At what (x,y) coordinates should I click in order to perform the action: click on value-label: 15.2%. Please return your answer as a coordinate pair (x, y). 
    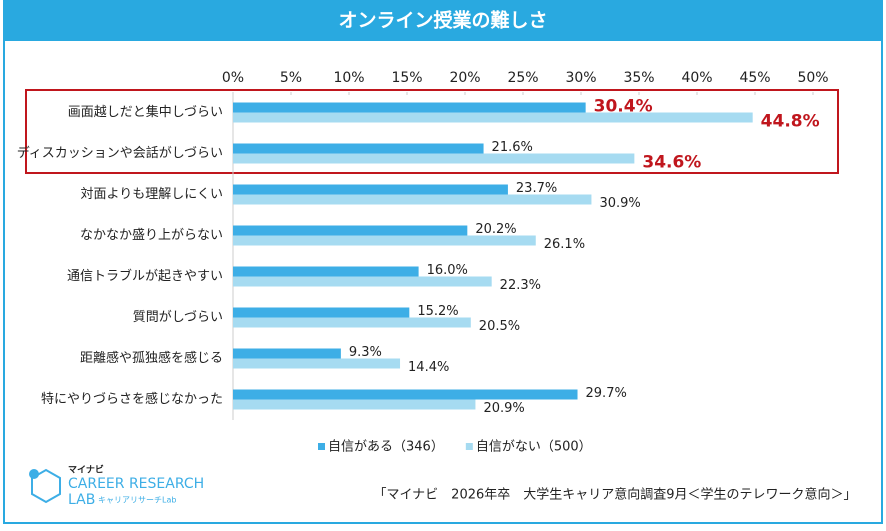
    Looking at the image, I should click on (437, 311).